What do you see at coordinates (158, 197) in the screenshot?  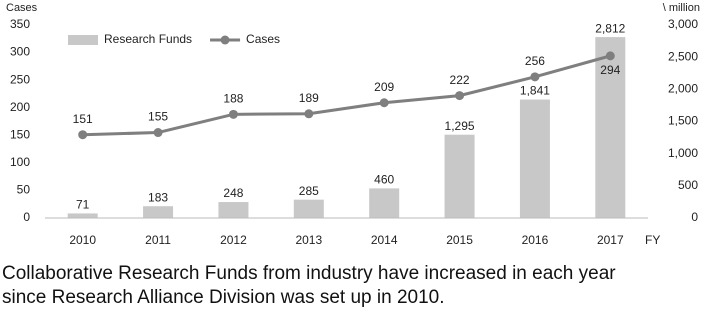 I see `bar-value-label: 183` at bounding box center [158, 197].